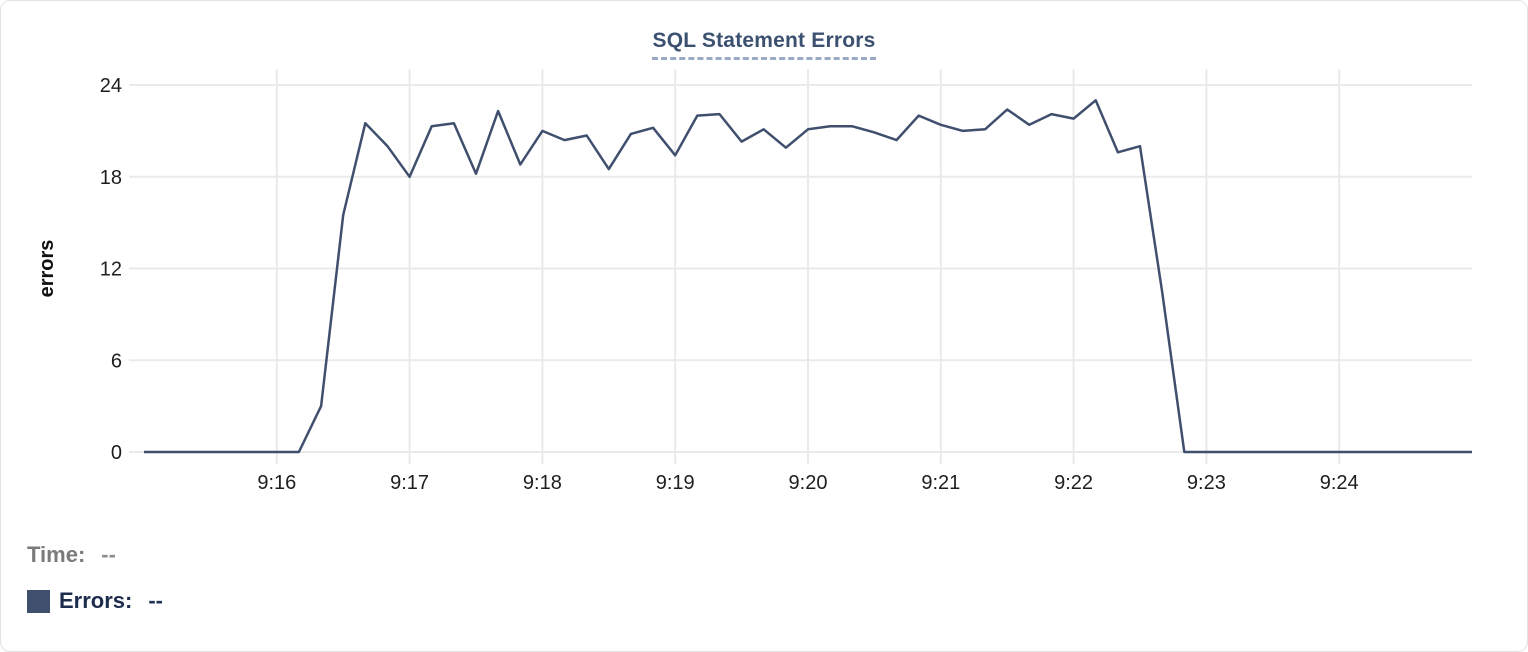 This screenshot has width=1528, height=652. Describe the element at coordinates (940, 483) in the screenshot. I see `x-tick-label: 9:21` at that location.